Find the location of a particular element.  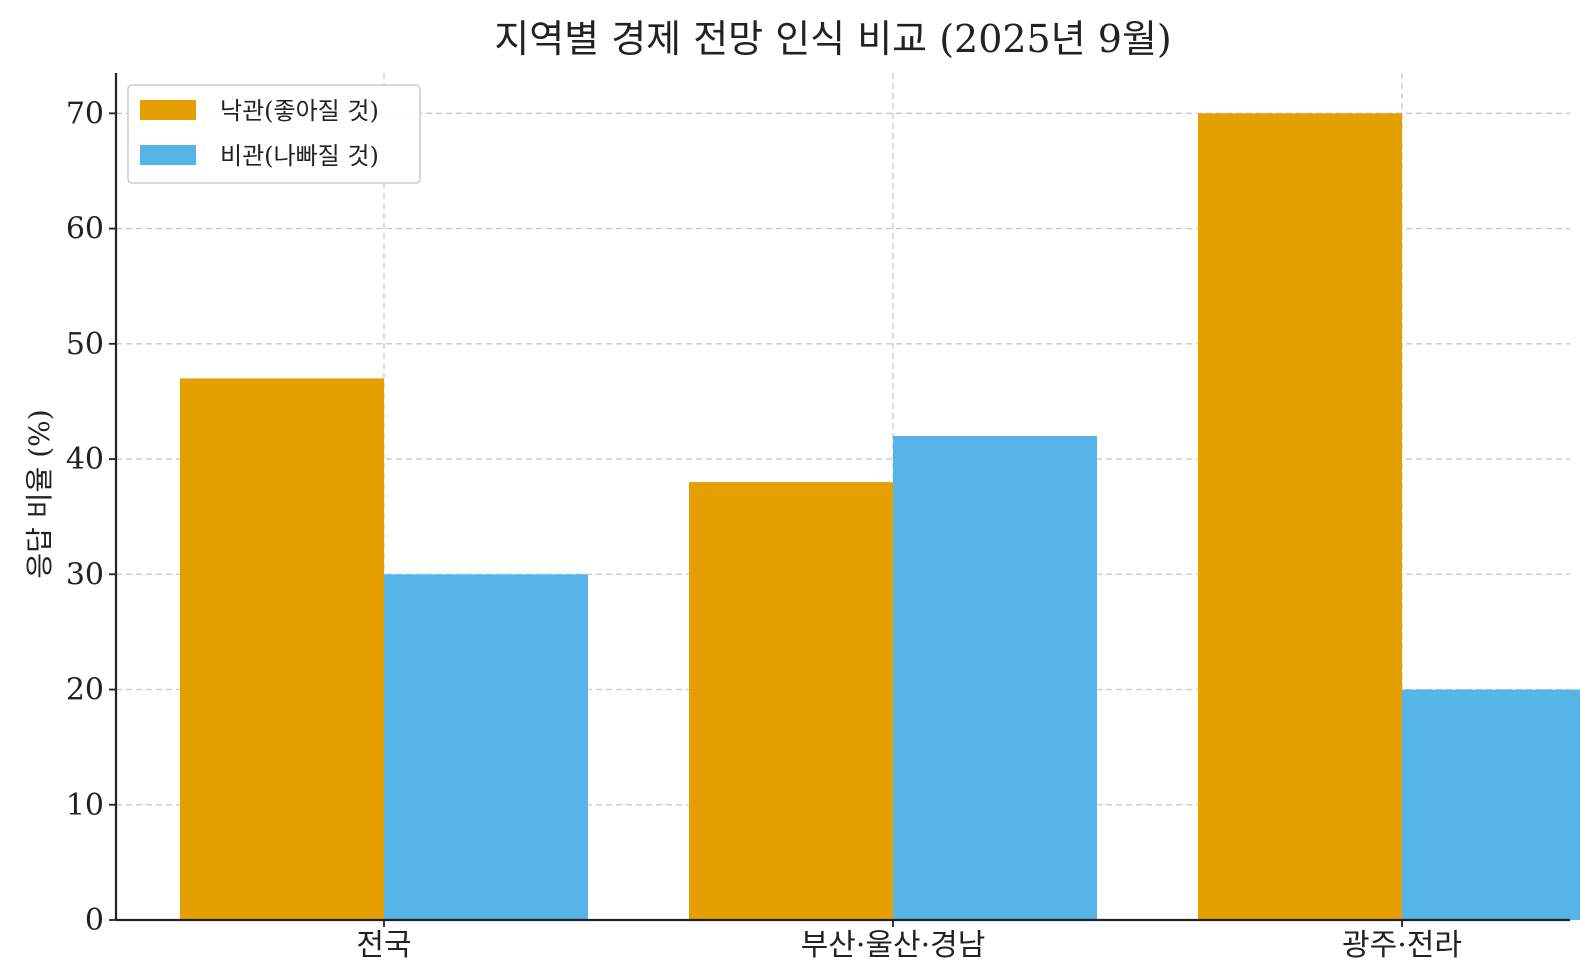

legend-label-pessimistic: 비관(나빠질 것) is located at coordinates (299, 156).